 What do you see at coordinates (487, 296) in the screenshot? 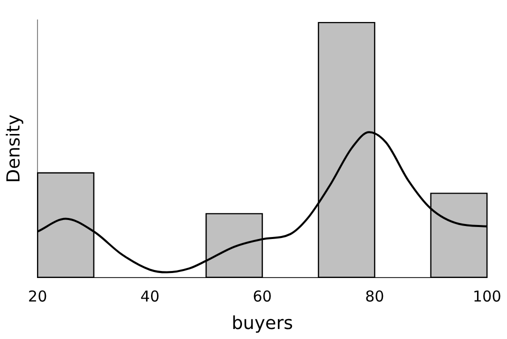
I see `x-tick-label: 100` at bounding box center [487, 296].